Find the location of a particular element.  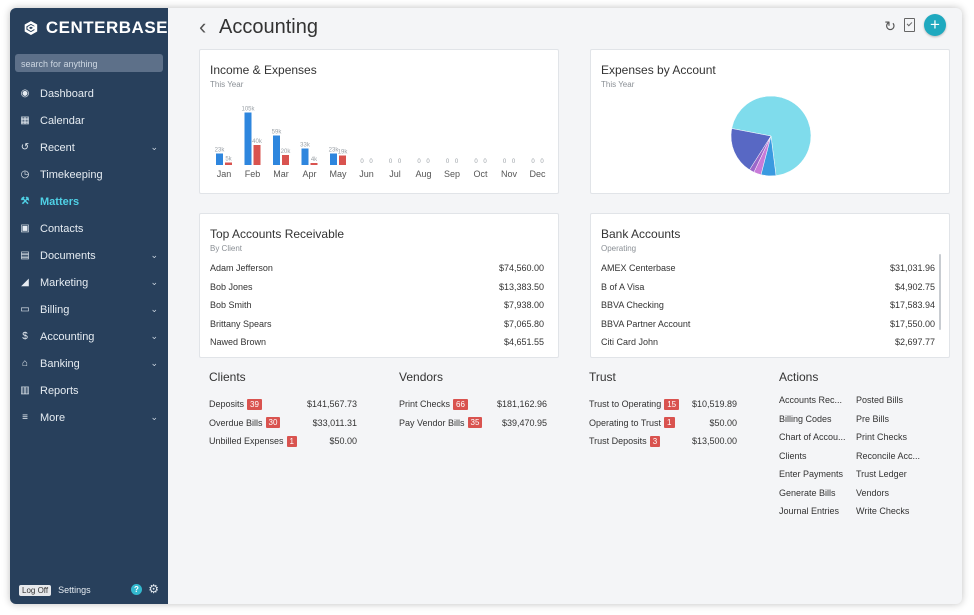

receivable-row: Adam Jefferson $74,560.00 is located at coordinates (377, 272).